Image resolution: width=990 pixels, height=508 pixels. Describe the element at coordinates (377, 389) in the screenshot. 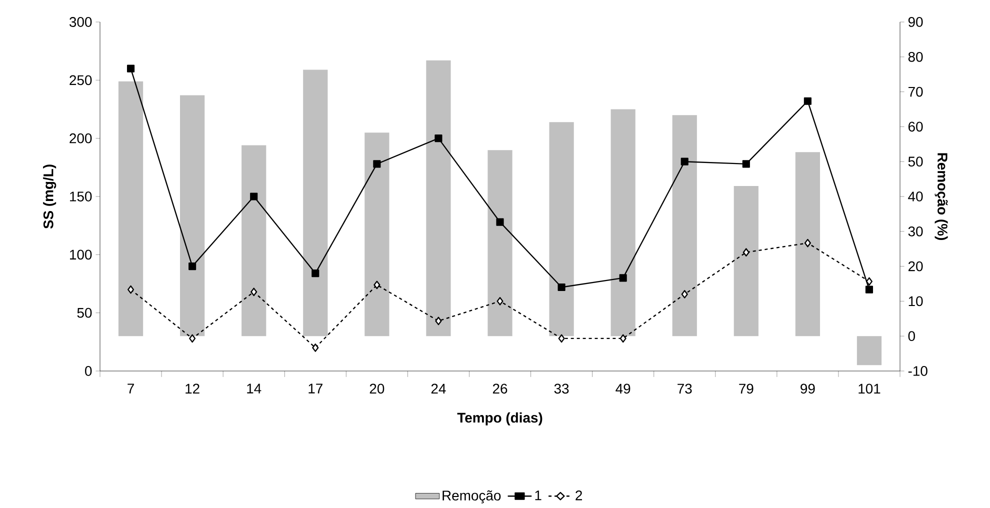

I see `x-tick-label: 20` at that location.